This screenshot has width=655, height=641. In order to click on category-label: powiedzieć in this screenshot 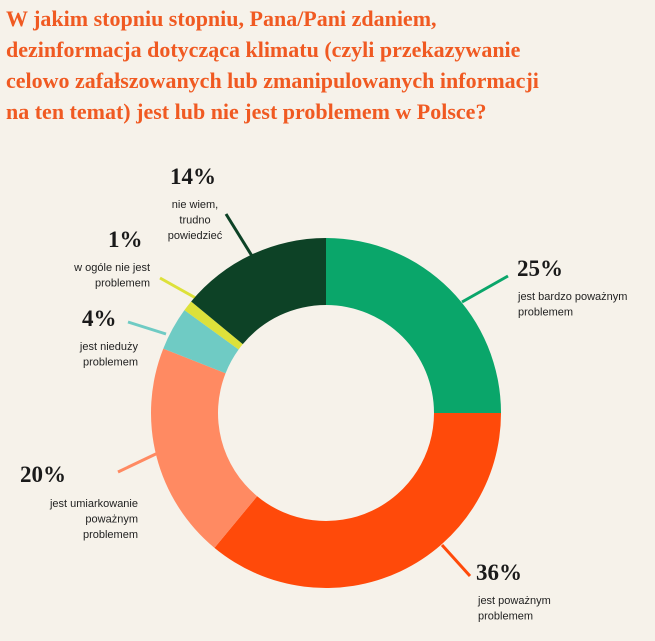, I will do `click(195, 236)`.